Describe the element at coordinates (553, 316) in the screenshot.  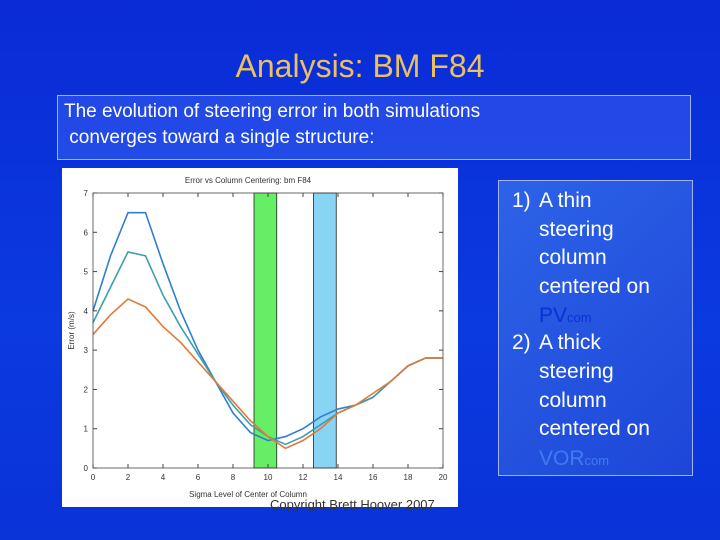
I see `term: PV` at that location.